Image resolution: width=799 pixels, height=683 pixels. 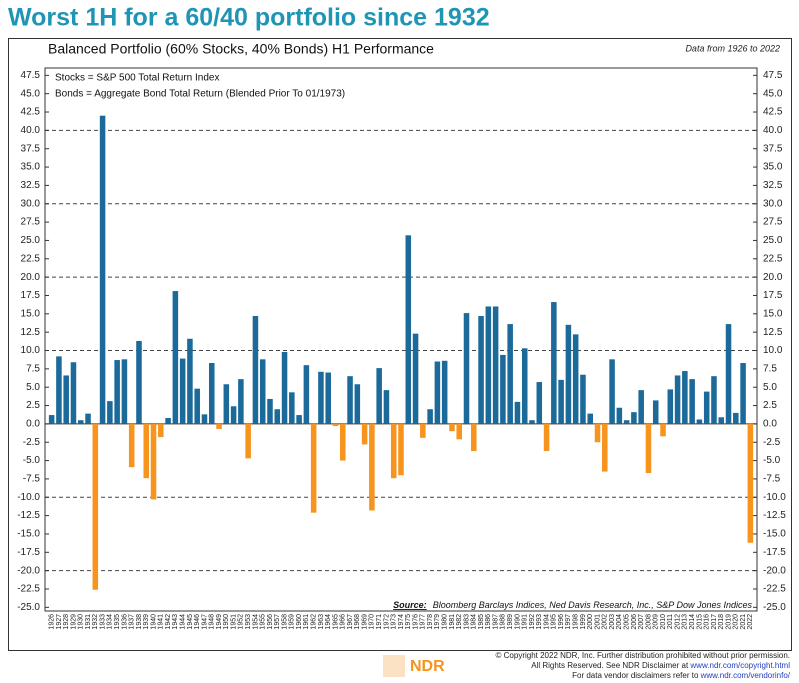 I want to click on y-tick-label: 17.5, so click(x=31, y=295).